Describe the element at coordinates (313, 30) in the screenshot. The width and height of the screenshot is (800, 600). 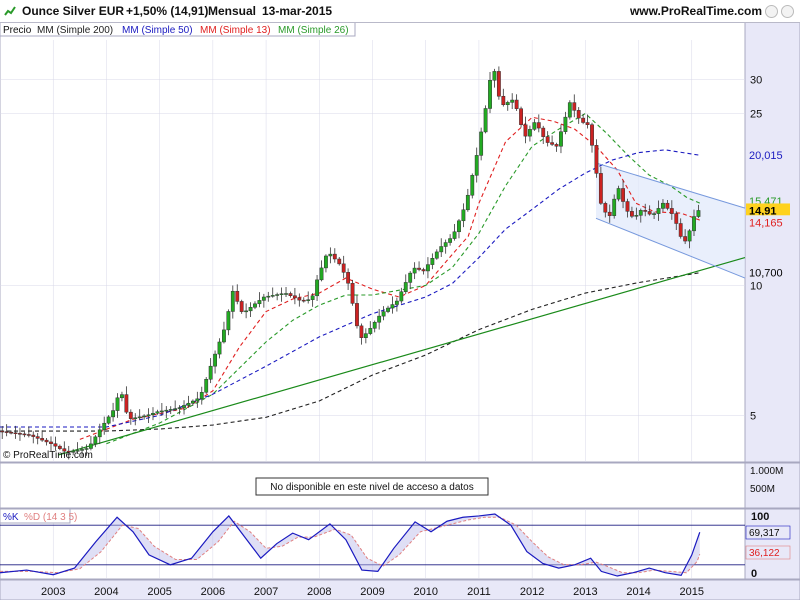
I see `legend-mm26: MM (Simple 26)` at that location.